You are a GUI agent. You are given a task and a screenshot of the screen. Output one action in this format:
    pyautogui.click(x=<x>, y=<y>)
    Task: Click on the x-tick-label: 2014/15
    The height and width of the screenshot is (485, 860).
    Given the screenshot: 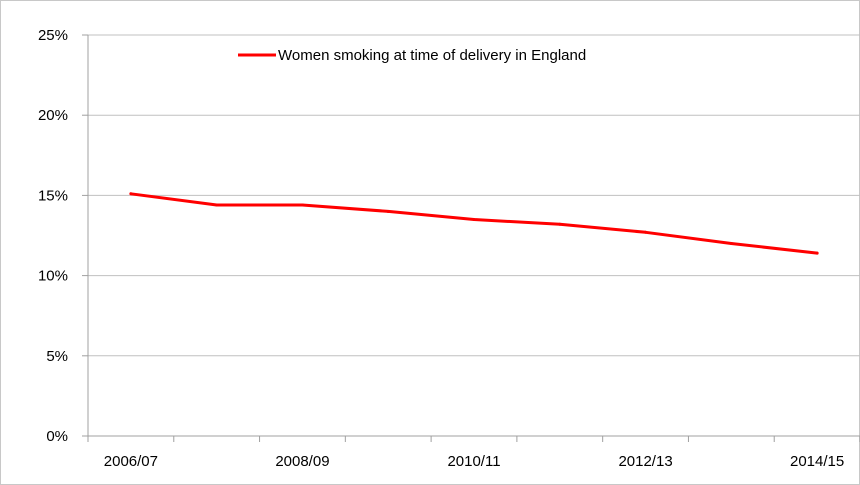 What is the action you would take?
    pyautogui.click(x=817, y=461)
    